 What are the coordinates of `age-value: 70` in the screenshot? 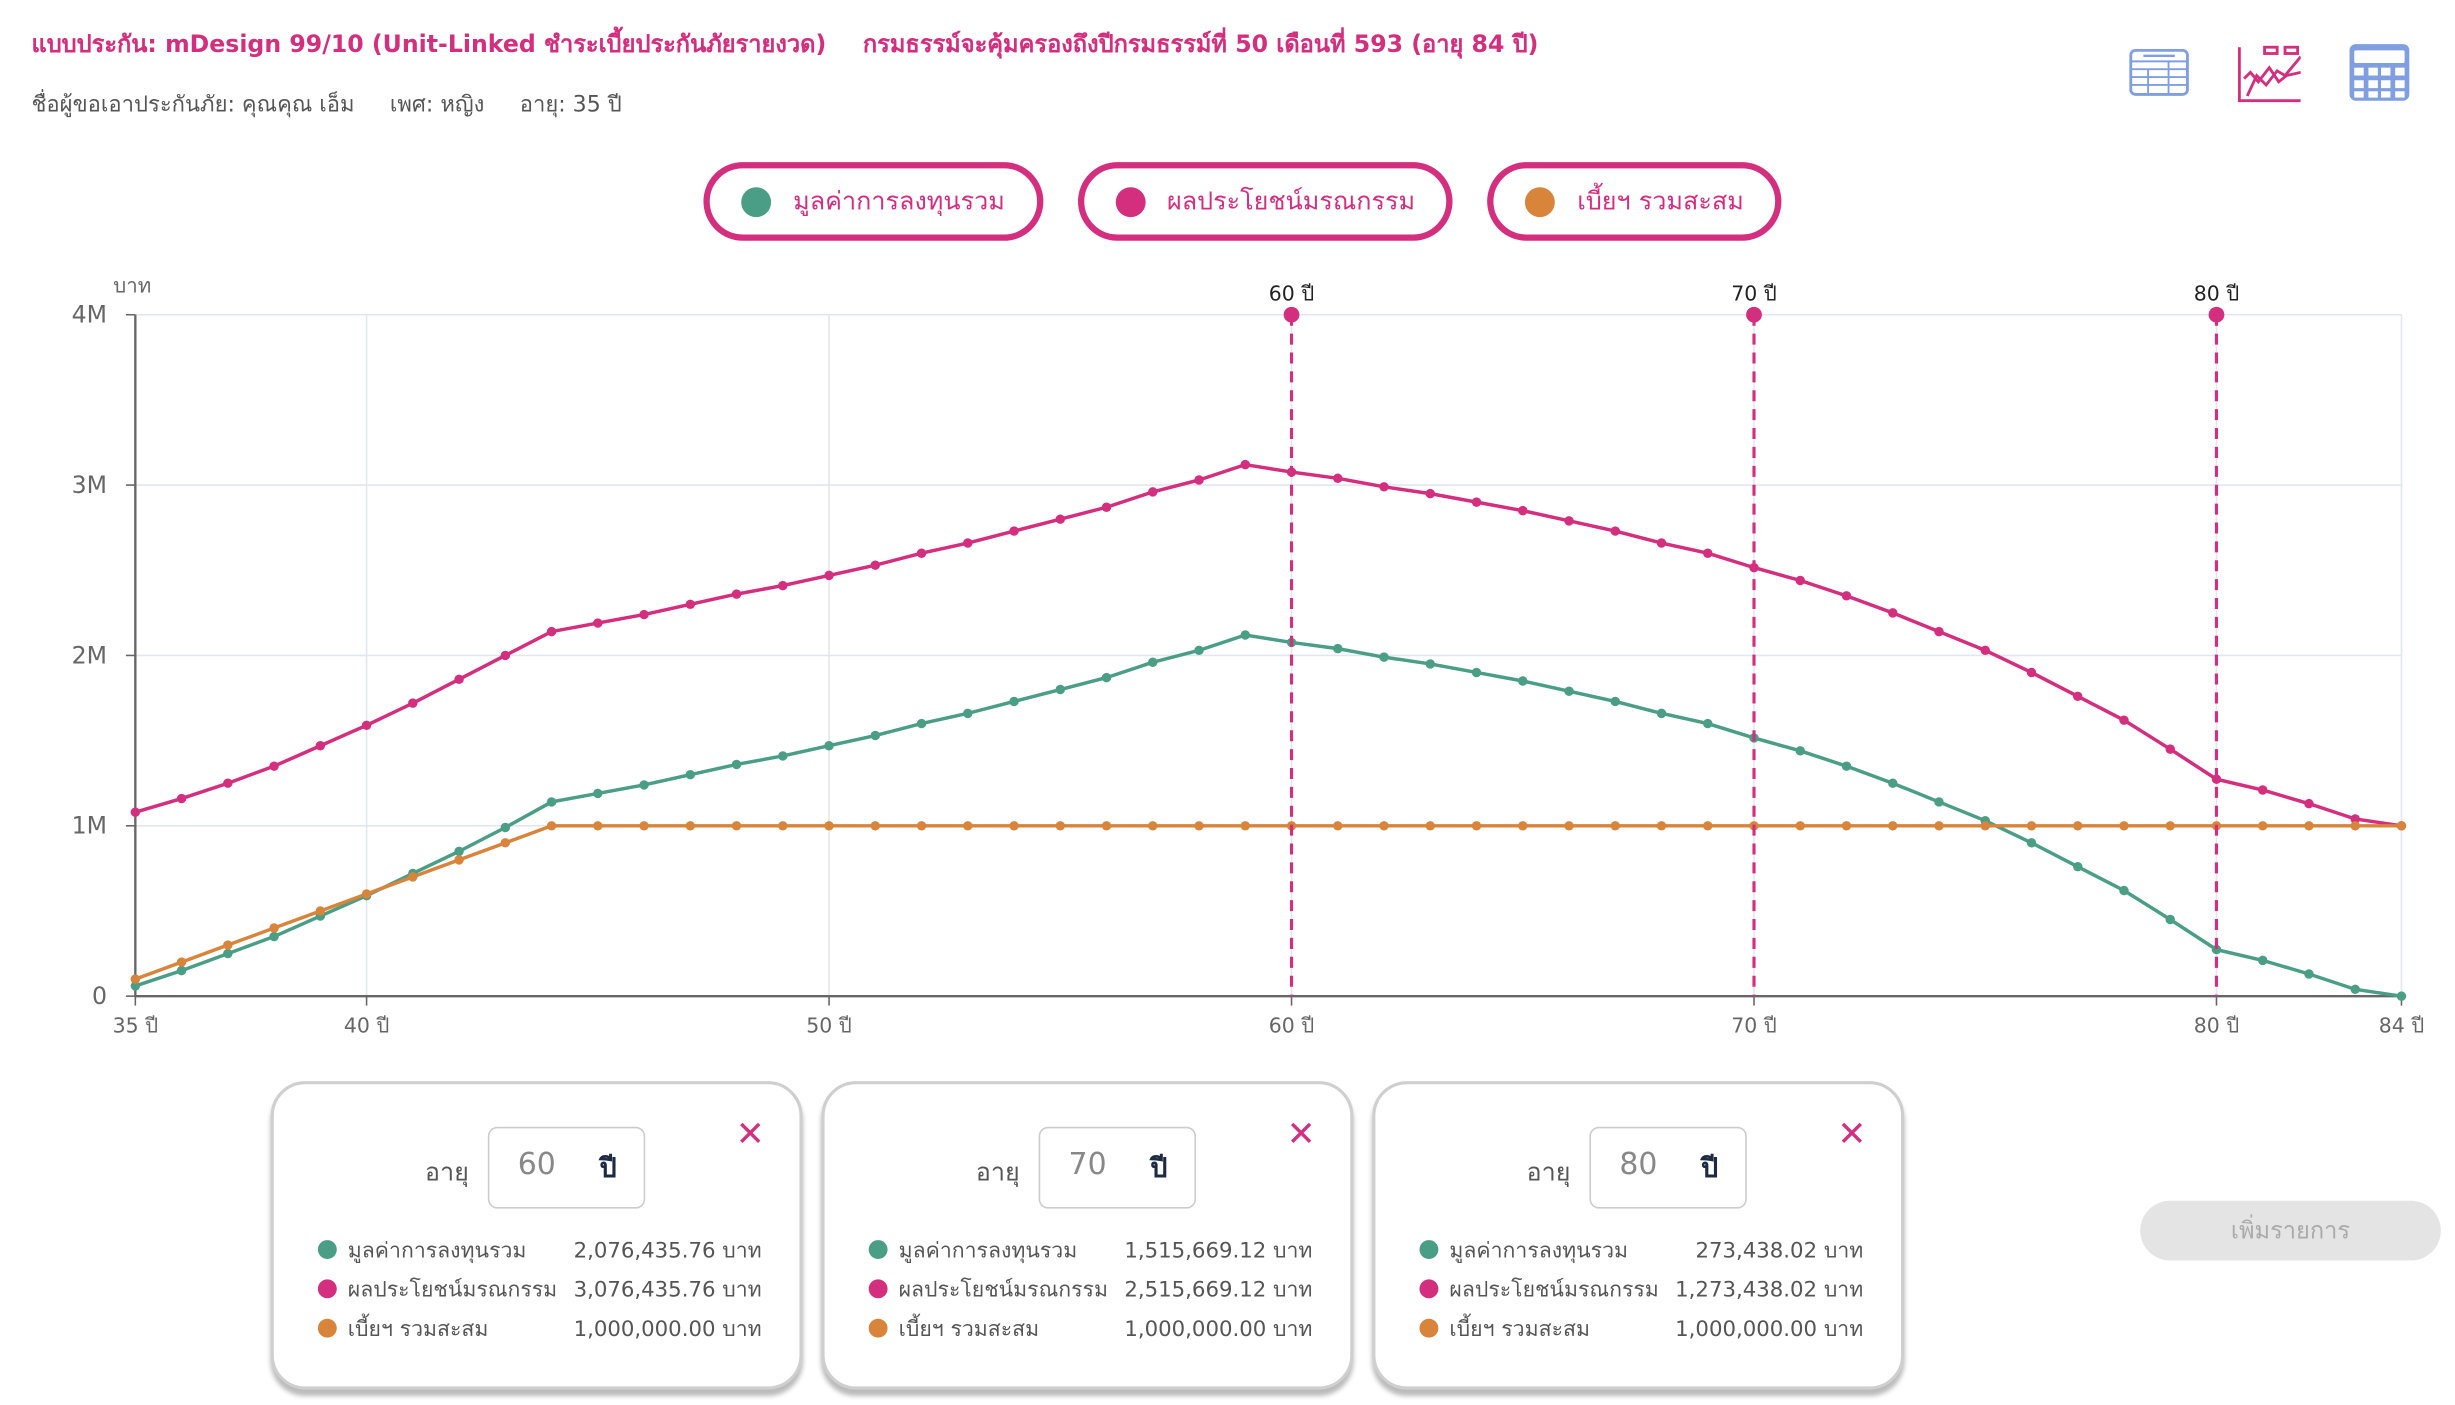 It's located at (1087, 1164).